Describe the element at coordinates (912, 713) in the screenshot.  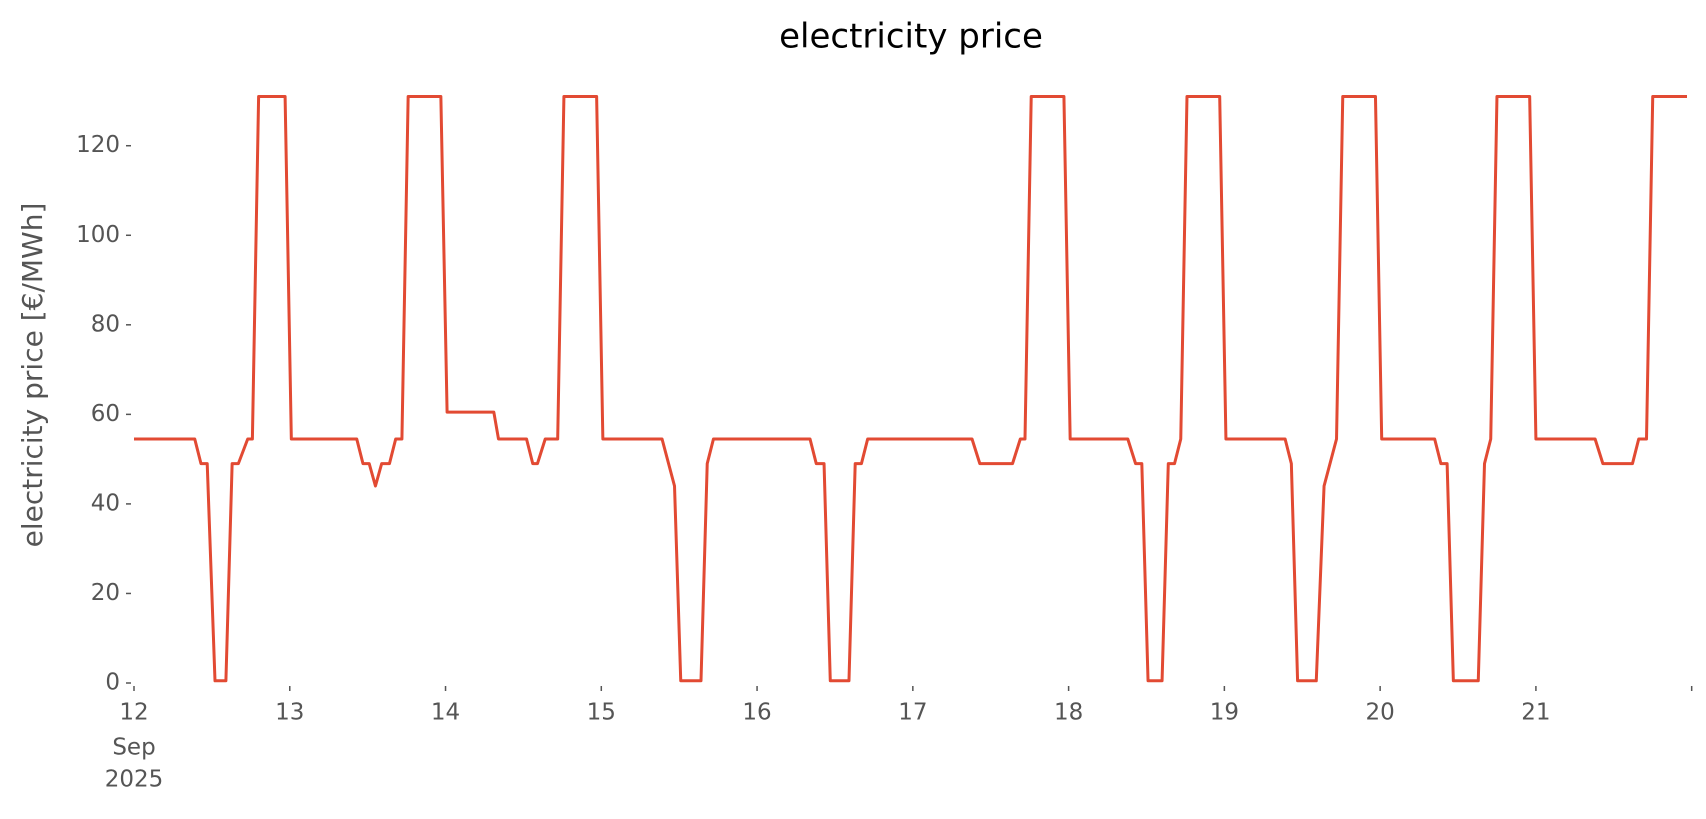
I see `x-tick-label: 17` at that location.